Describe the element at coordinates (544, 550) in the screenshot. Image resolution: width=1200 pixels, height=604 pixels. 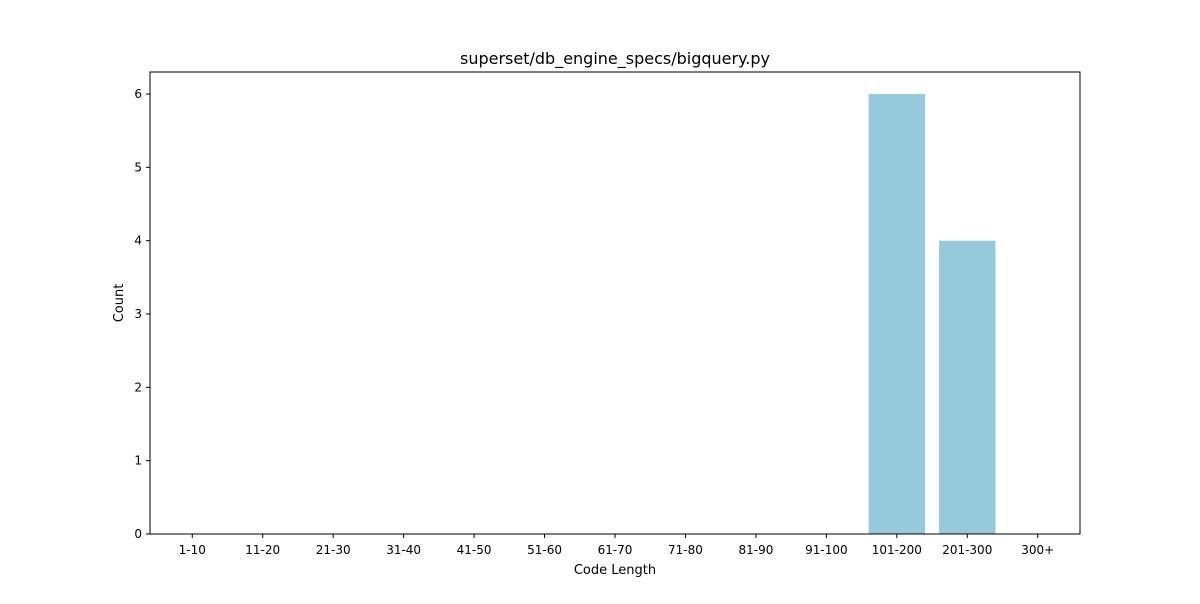
I see `x-tick-label: 51-60` at that location.